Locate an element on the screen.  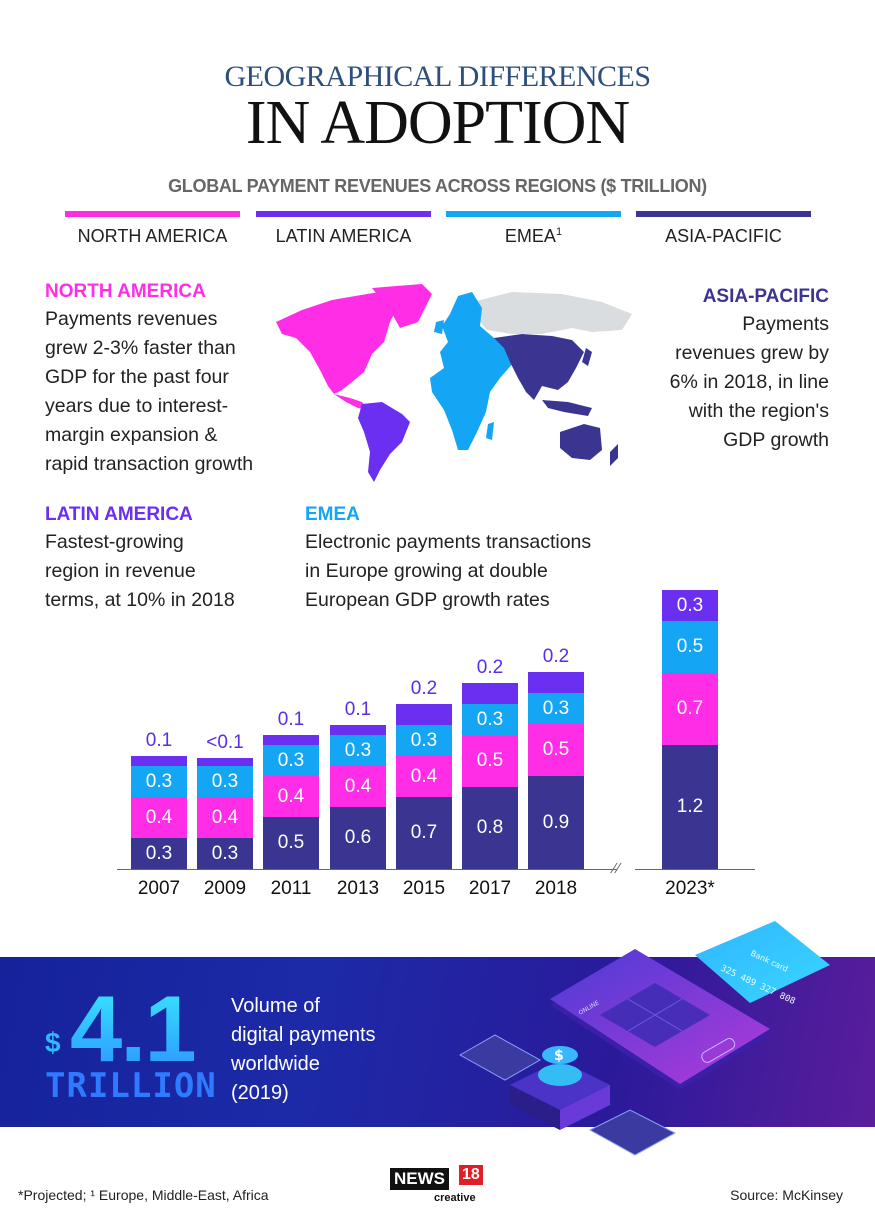
asia-pacific-heading: ASIA-PACIFIC is located at coordinates (765, 296).